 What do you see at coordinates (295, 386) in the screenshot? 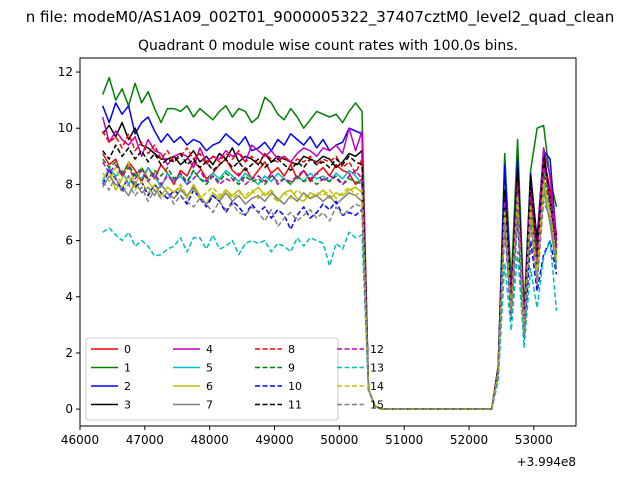
I see `legend-label-10: 10` at bounding box center [295, 386].